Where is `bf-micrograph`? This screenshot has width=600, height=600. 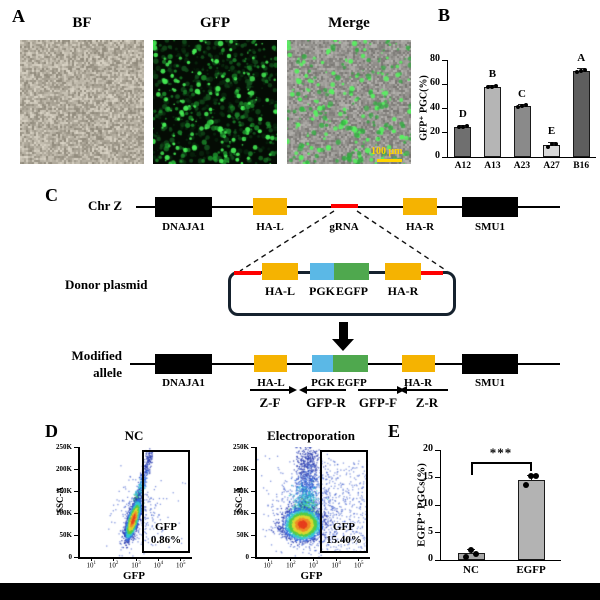
bf-micrograph is located at coordinates (82, 102).